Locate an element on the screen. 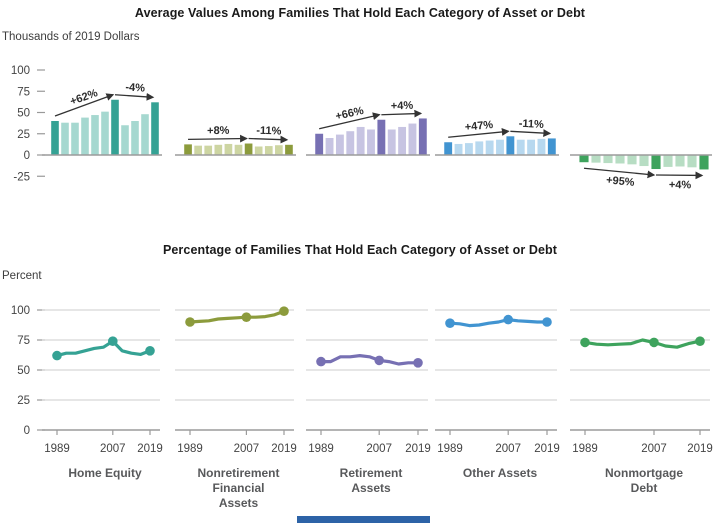 Image resolution: width=720 pixels, height=523 pixels. line-chart-home-equity: 1989 2007 2019 is located at coordinates (102, 382).